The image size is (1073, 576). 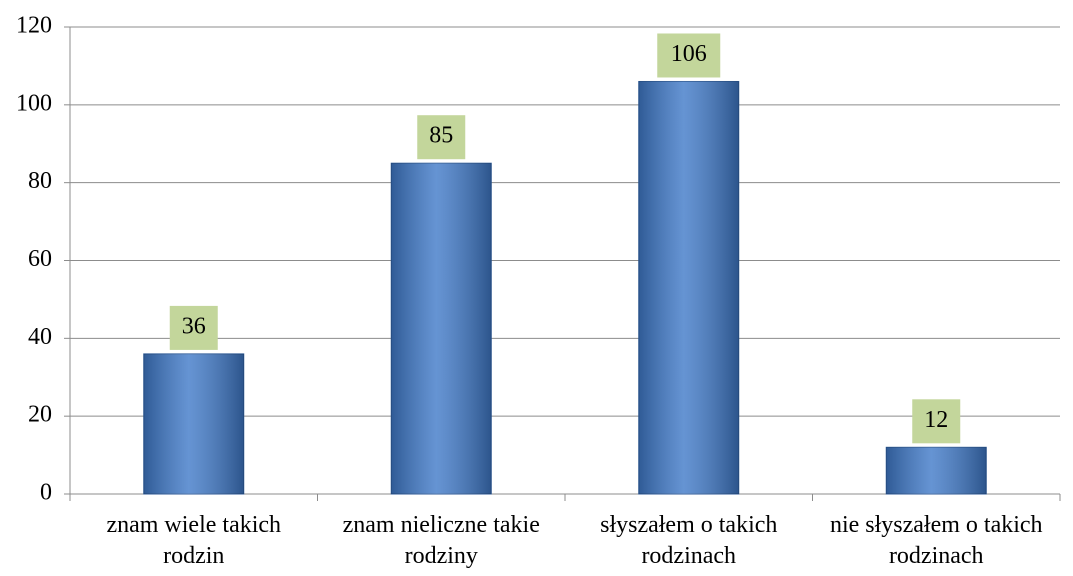 I want to click on x-label-box: nie słyszałem o takich rodzinach, so click(x=936, y=540).